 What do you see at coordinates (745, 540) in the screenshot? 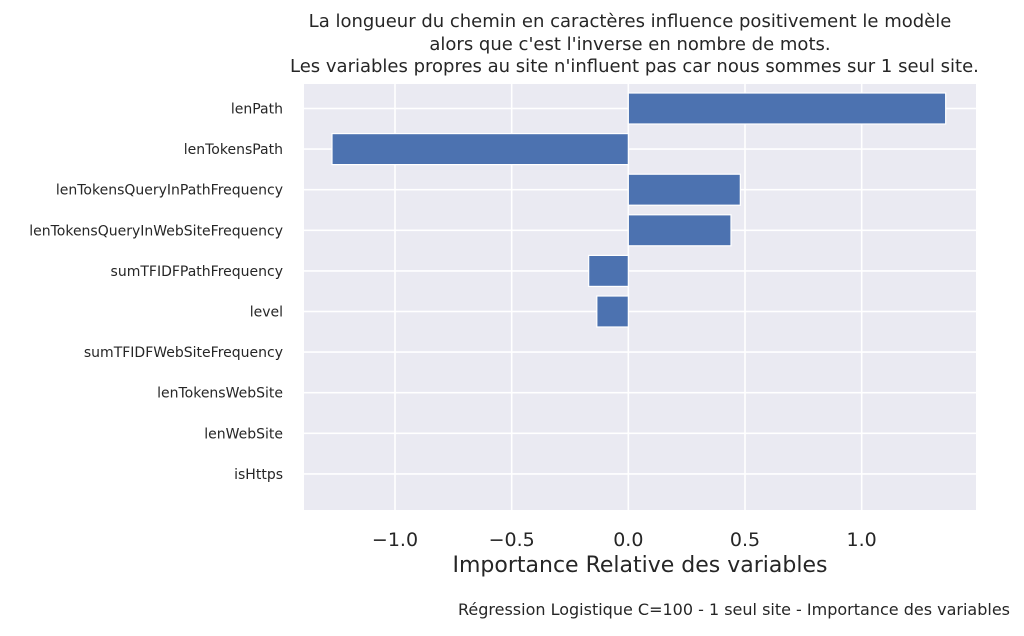
I see `x-tick-label: 0.5` at bounding box center [745, 540].